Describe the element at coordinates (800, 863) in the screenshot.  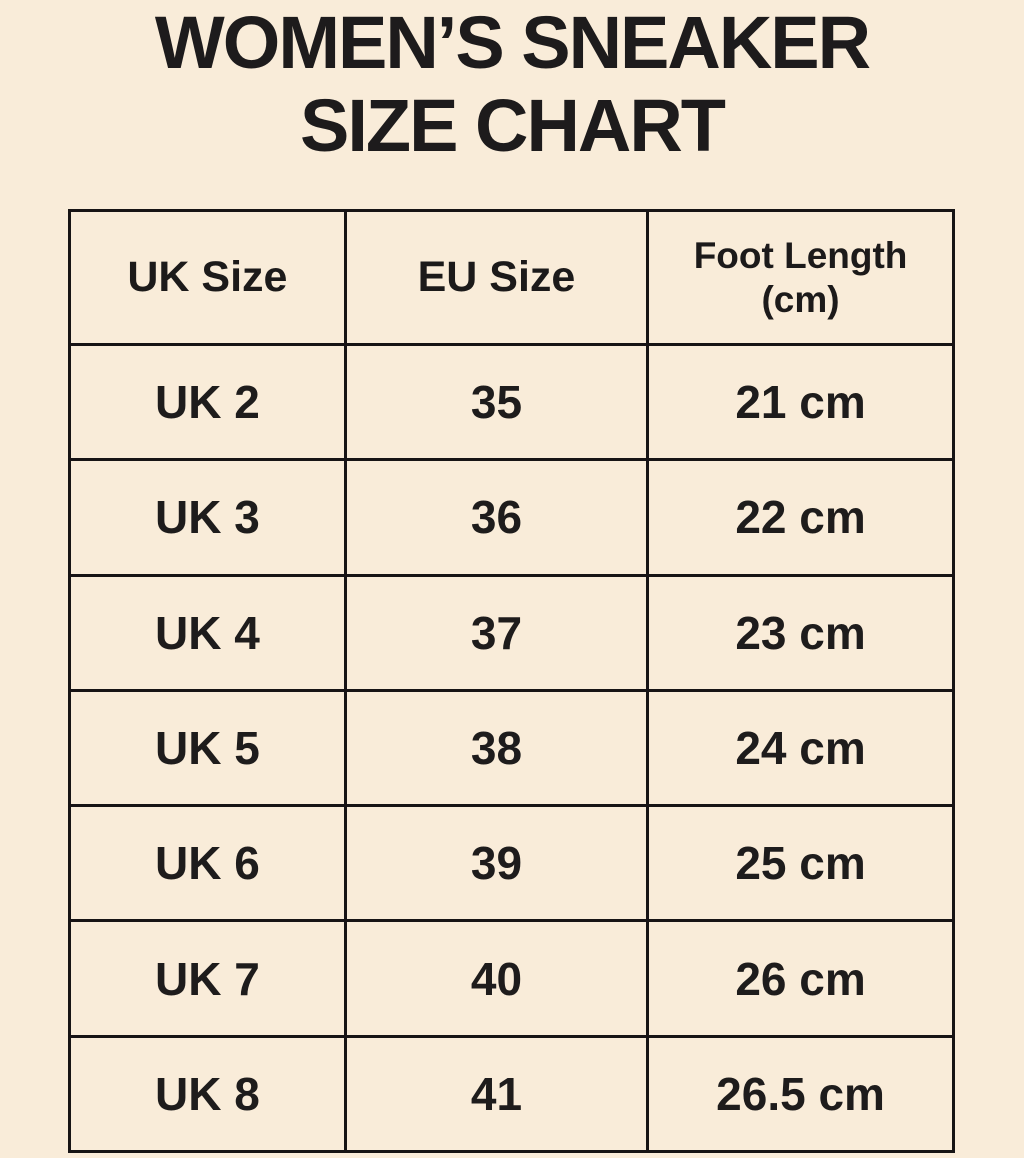
I see `cell-foot-length: 25 cm` at that location.